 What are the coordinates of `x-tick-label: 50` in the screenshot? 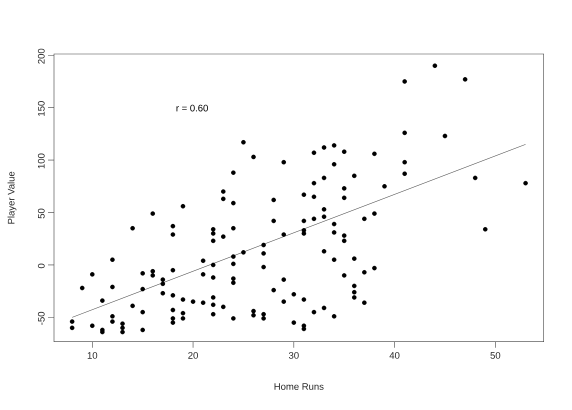 It's located at (495, 355).